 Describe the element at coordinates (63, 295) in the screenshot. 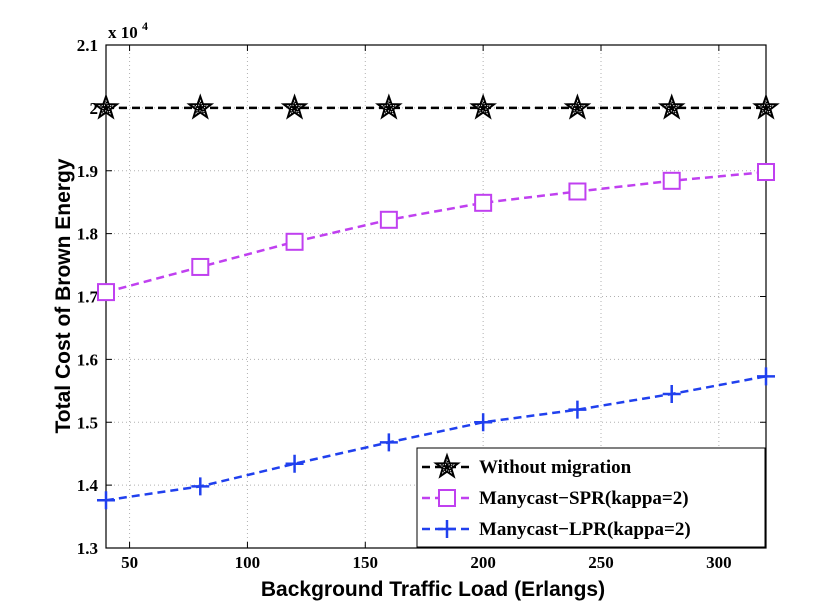

I see `y-axis-label: Total Cost of Brown Energy` at that location.